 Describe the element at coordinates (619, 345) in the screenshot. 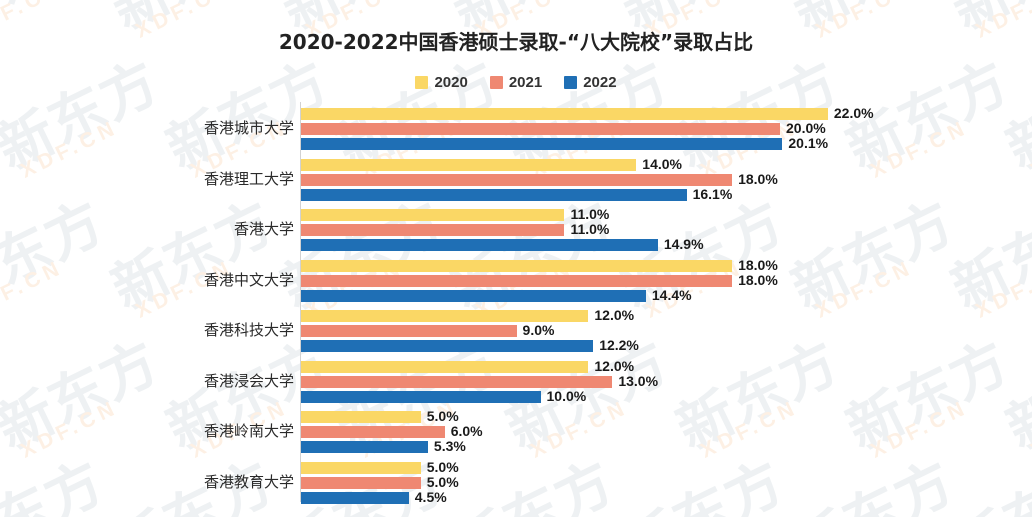

I see `bar-value-label: 12.2%` at that location.